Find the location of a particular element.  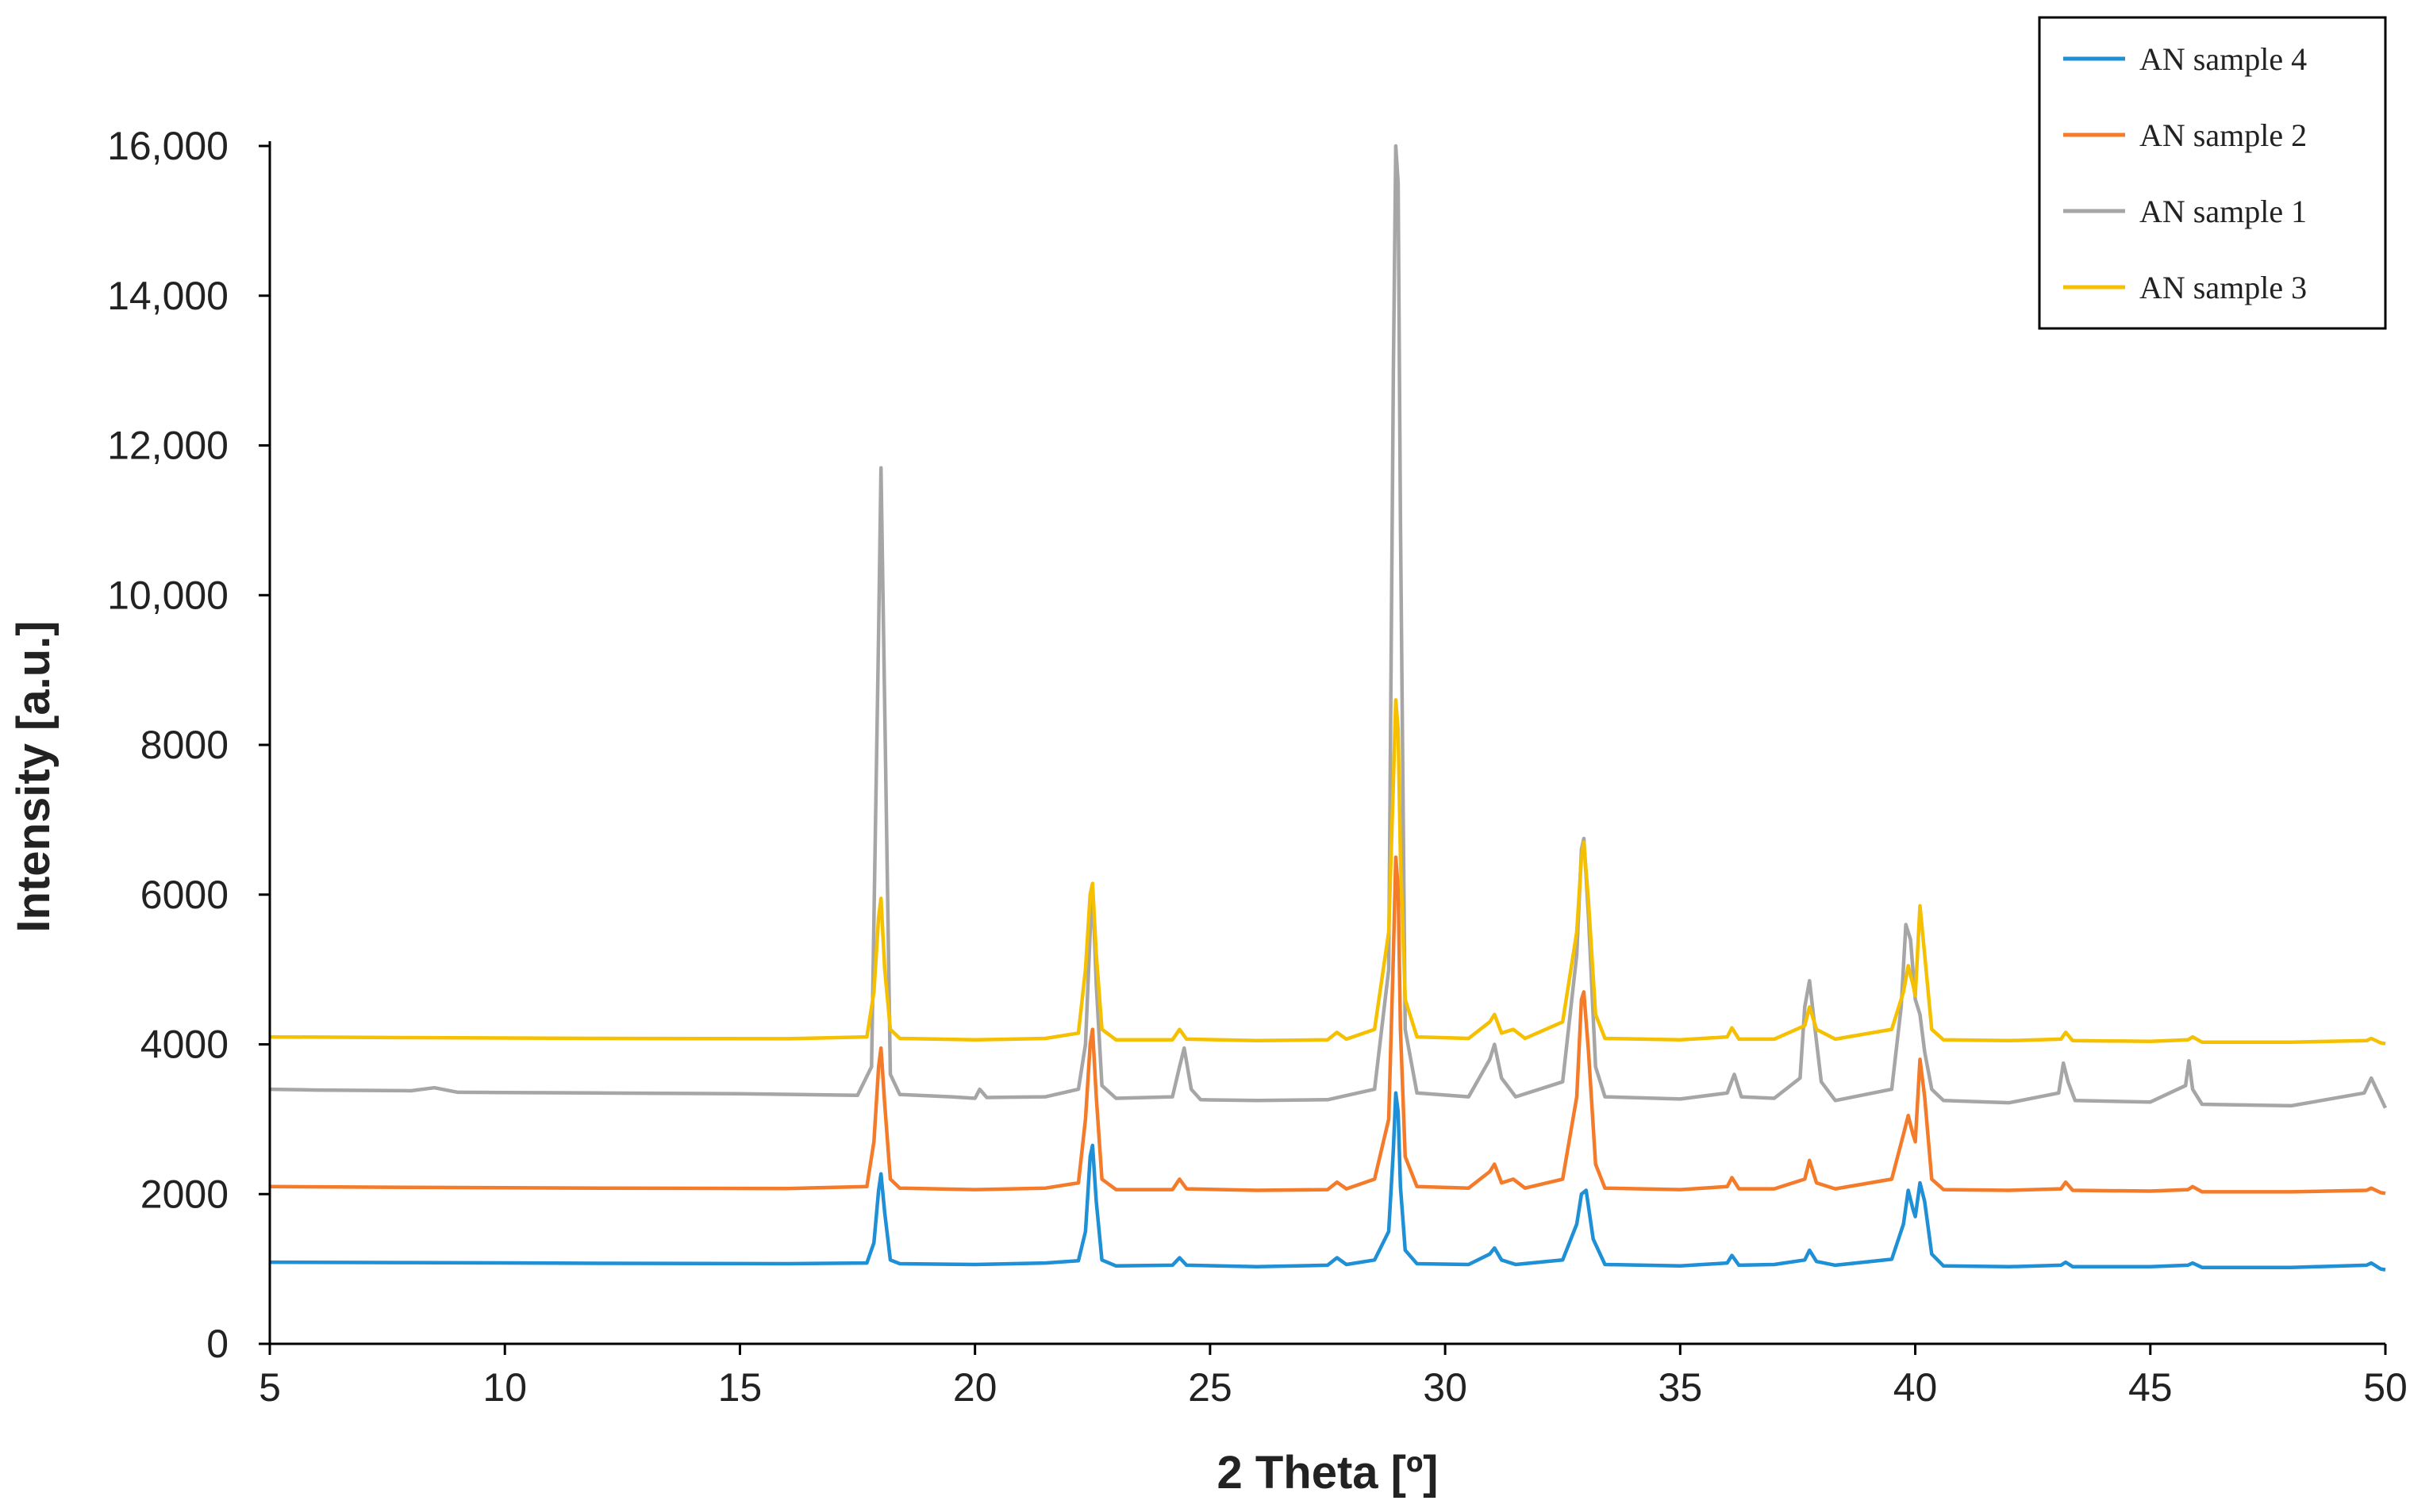

y-tick-label: 2000 is located at coordinates (184, 1194).